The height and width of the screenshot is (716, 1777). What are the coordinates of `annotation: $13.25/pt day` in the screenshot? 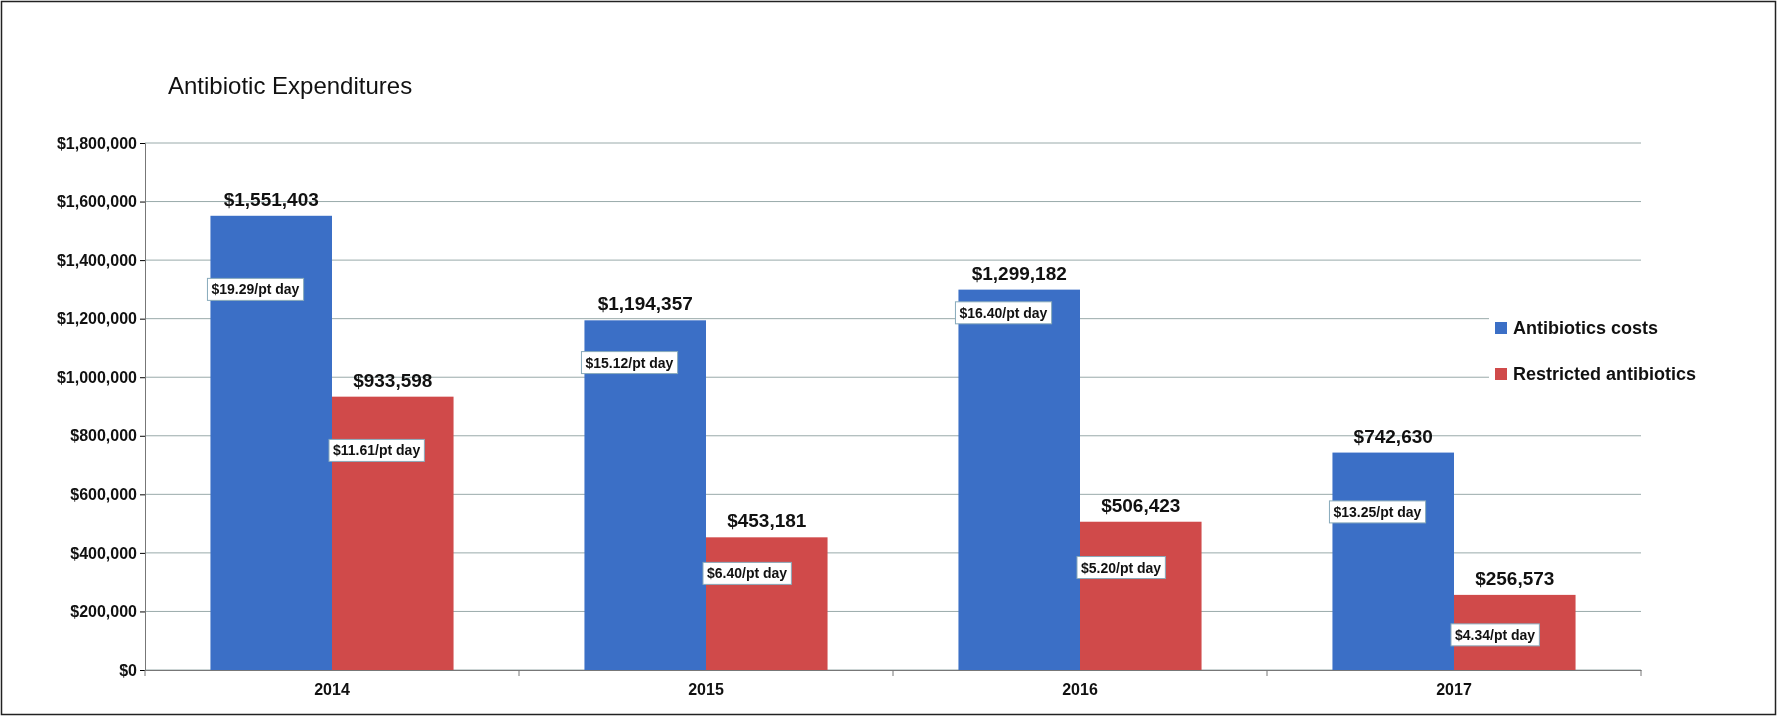 It's located at (1377, 511).